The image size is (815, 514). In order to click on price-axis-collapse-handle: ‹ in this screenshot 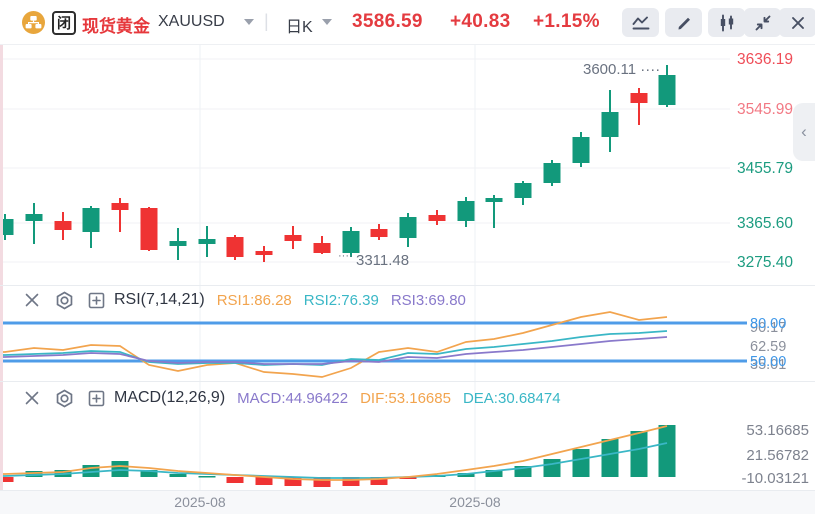, I will do `click(804, 132)`.